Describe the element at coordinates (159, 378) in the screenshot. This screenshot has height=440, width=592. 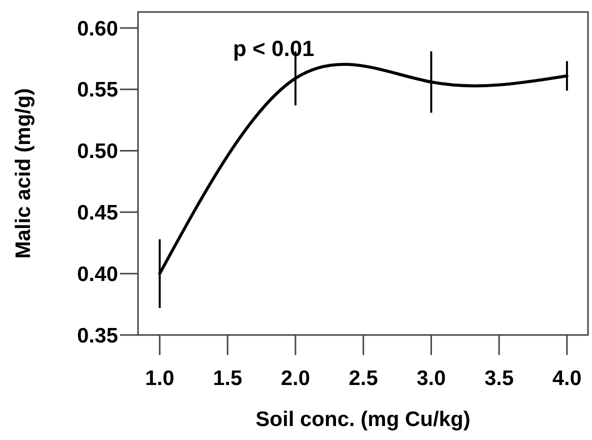
I see `x-tick-label: 1.0` at that location.